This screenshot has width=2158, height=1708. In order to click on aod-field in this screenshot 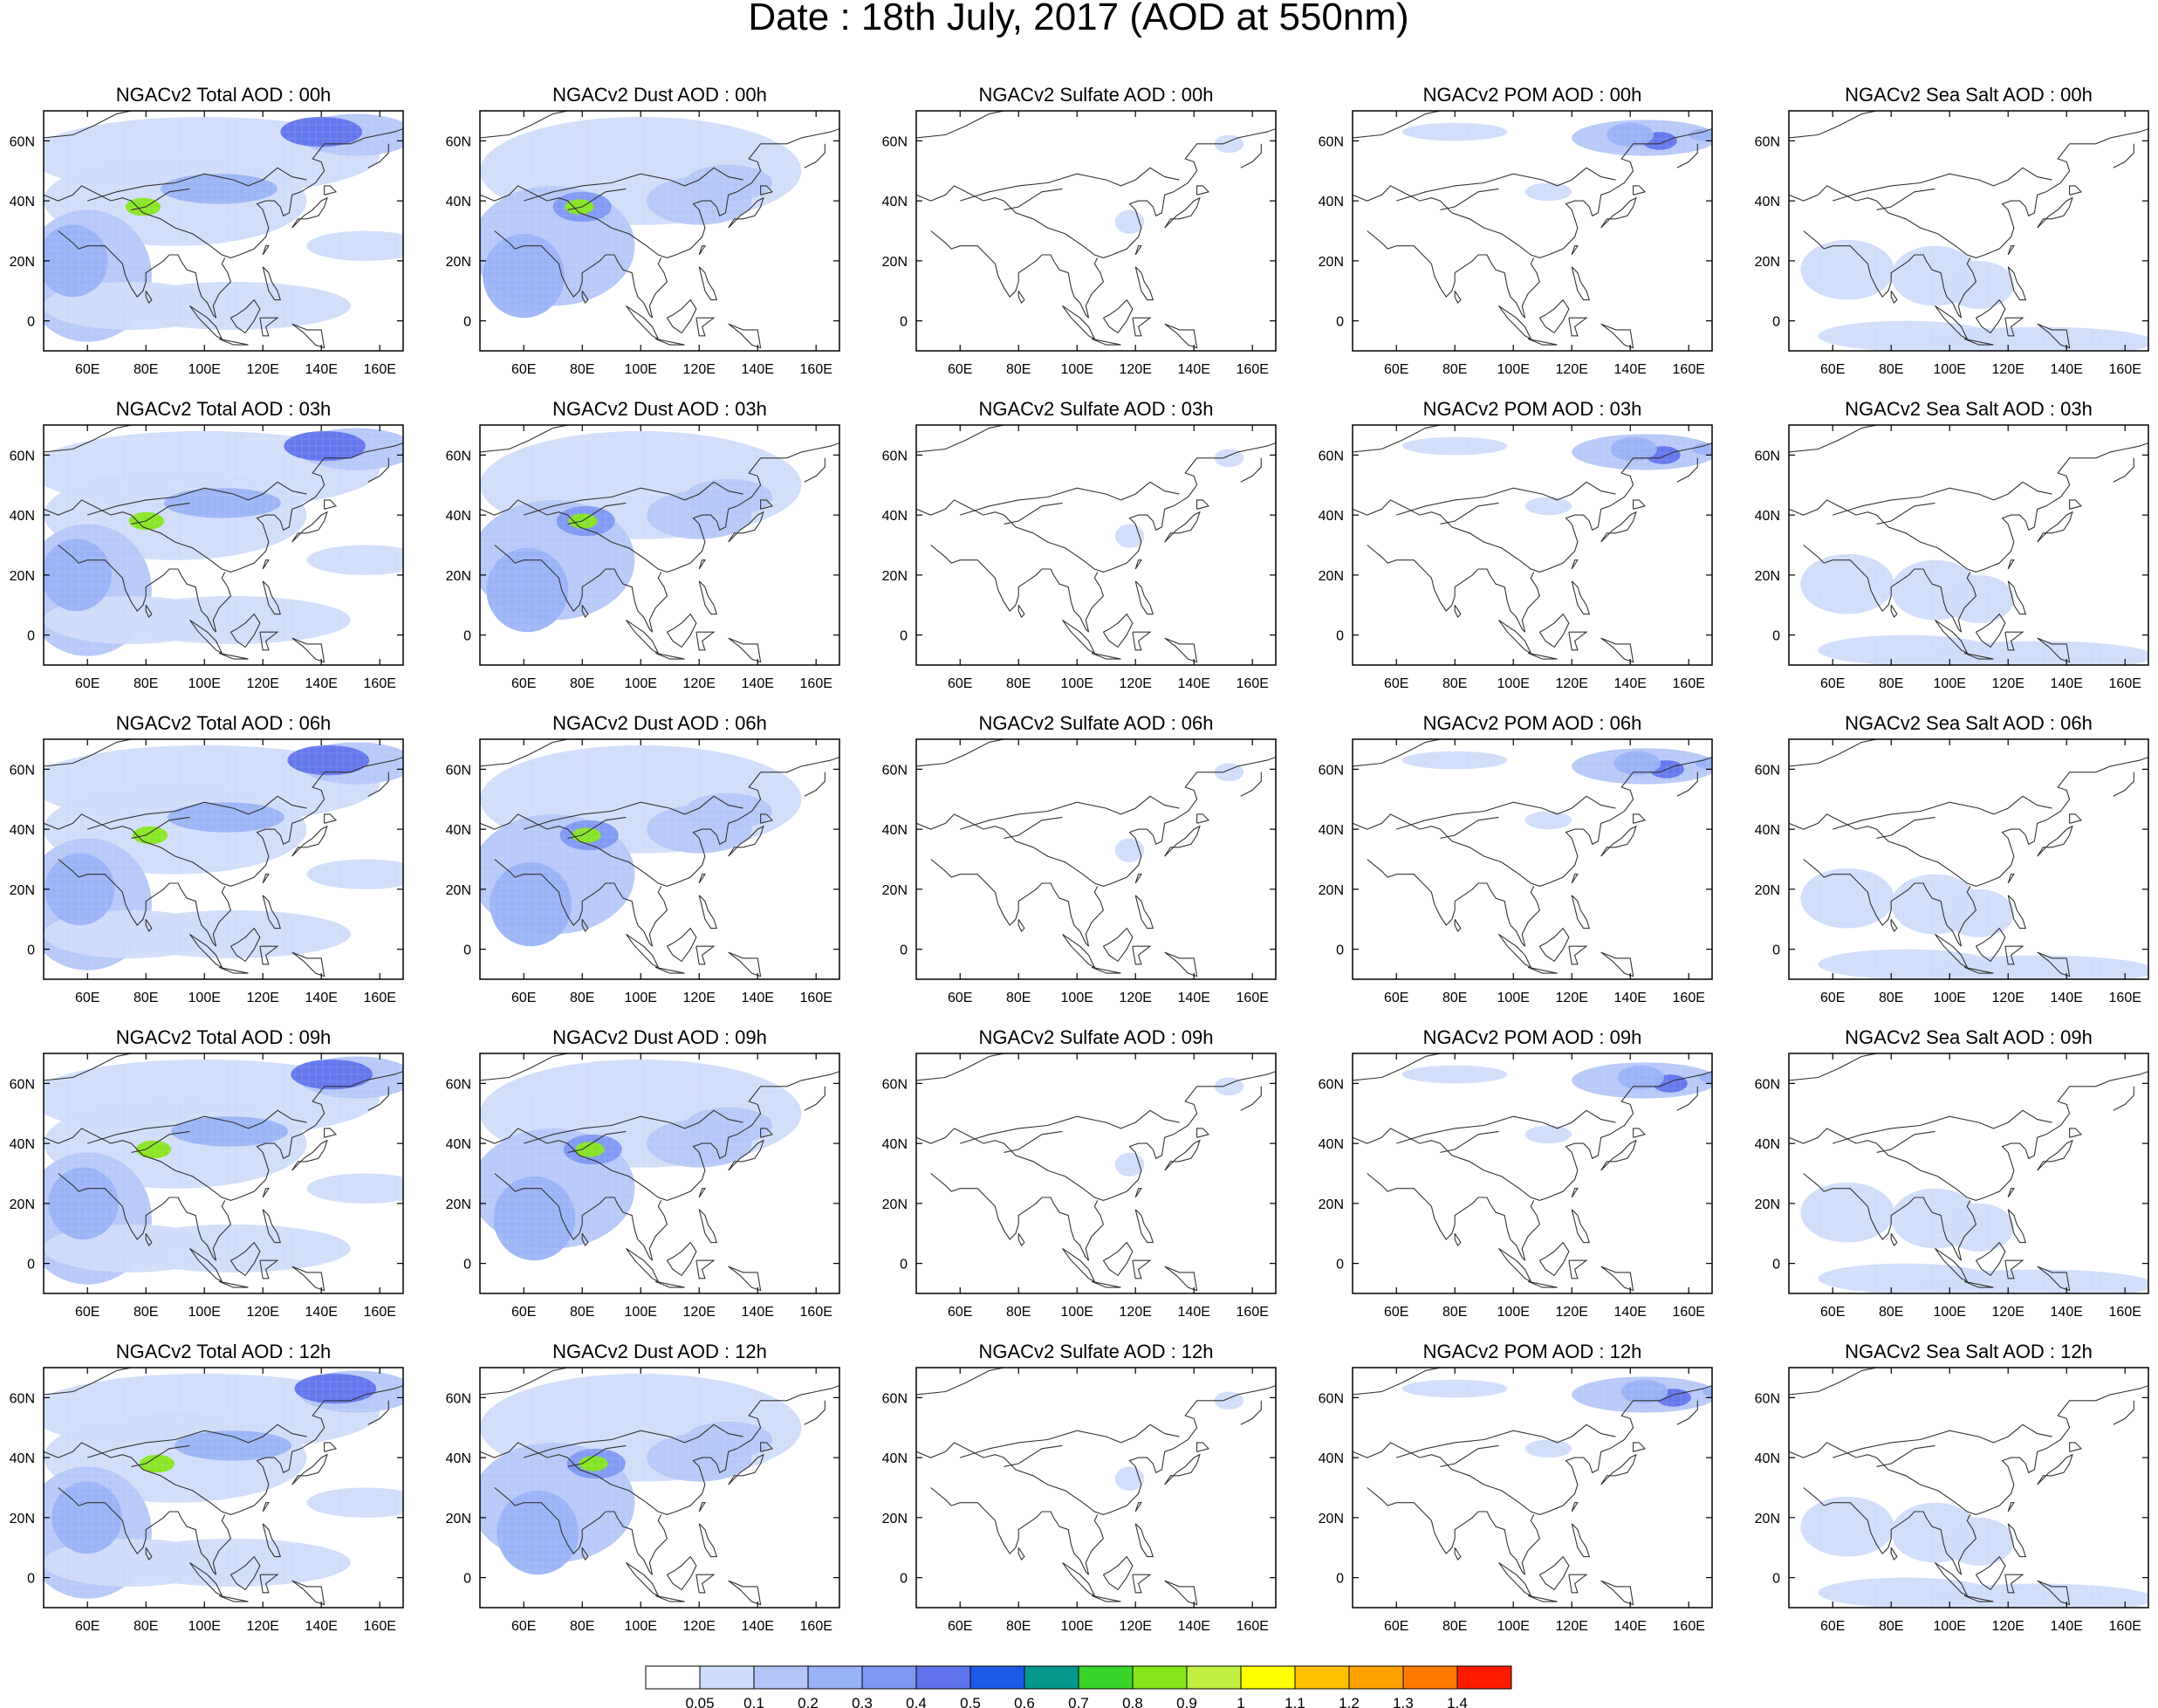, I will do `click(1968, 545)`.